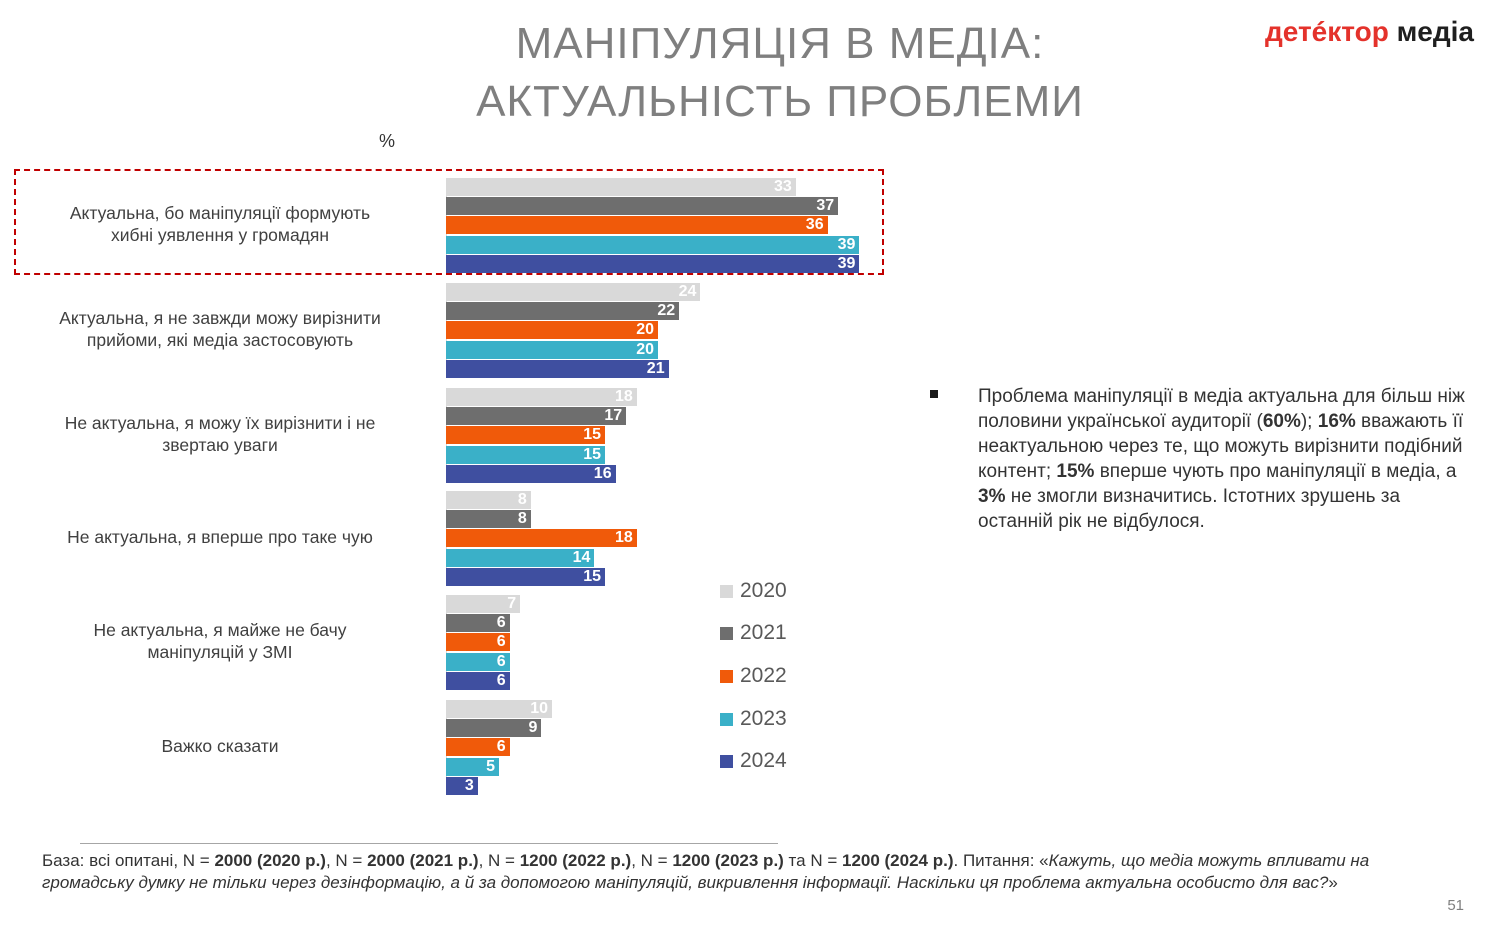  I want to click on bar-2021: 37, so click(642, 206).